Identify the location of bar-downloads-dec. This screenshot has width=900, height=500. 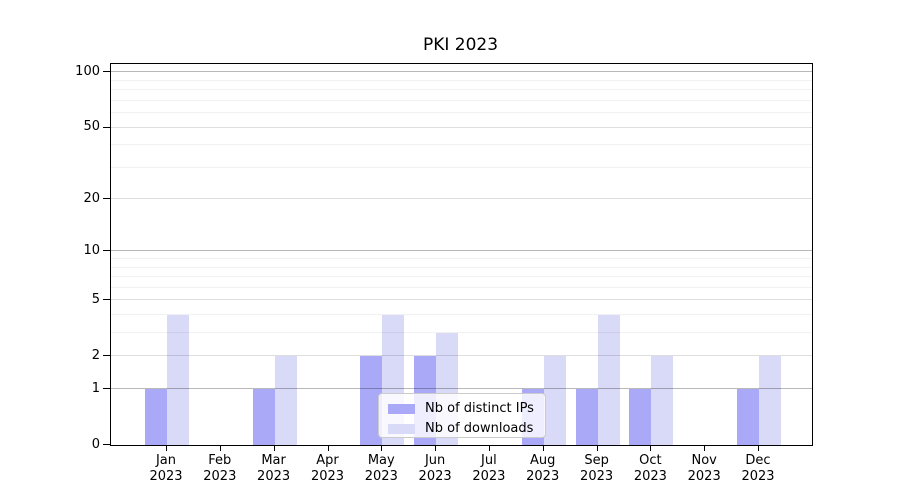
(770, 400).